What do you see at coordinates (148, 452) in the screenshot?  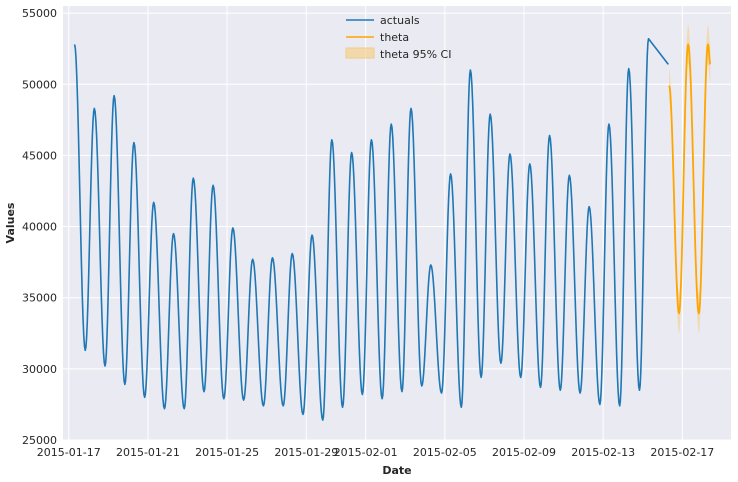 I see `x-tick-label: 2015-01-21` at bounding box center [148, 452].